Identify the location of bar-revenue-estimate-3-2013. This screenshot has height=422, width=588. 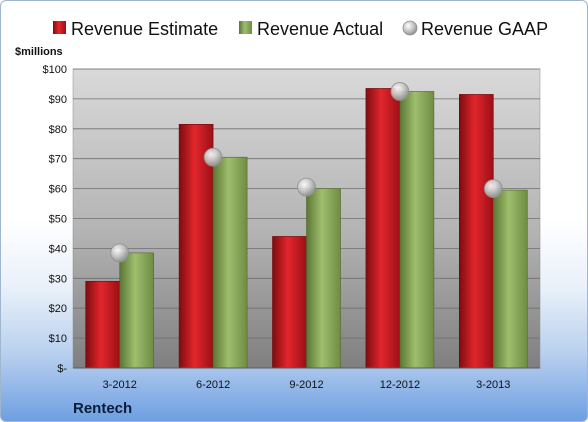
(476, 231).